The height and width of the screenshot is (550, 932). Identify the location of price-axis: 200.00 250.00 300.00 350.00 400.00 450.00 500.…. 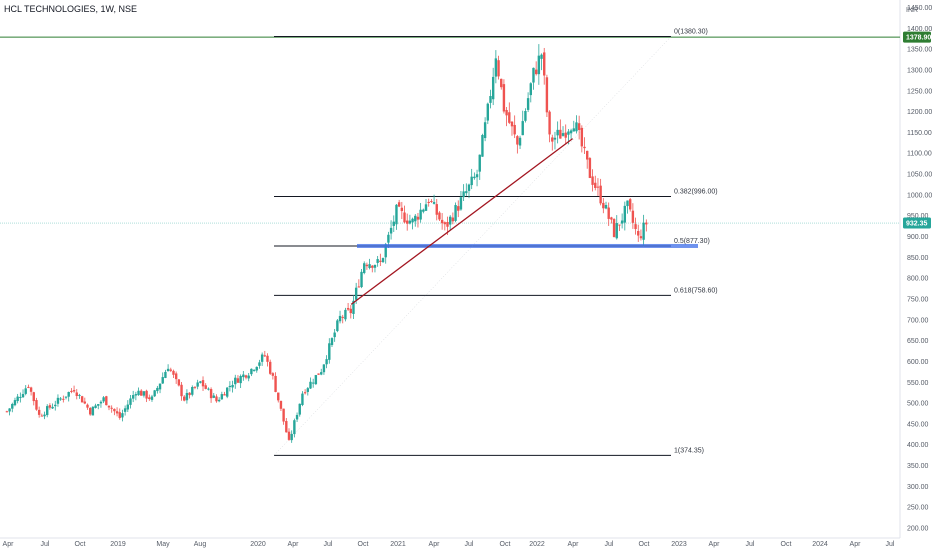
(919, 269).